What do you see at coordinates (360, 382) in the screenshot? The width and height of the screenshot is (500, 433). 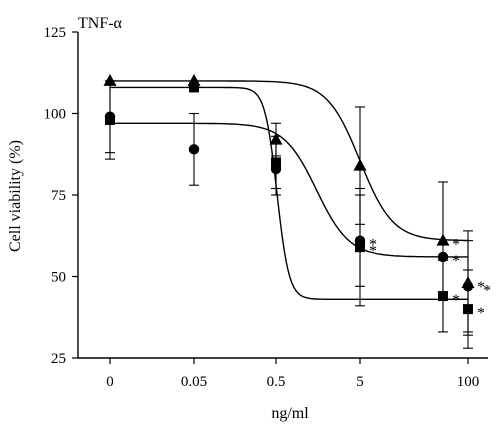 I see `x-tick-label-5: 5` at bounding box center [360, 382].